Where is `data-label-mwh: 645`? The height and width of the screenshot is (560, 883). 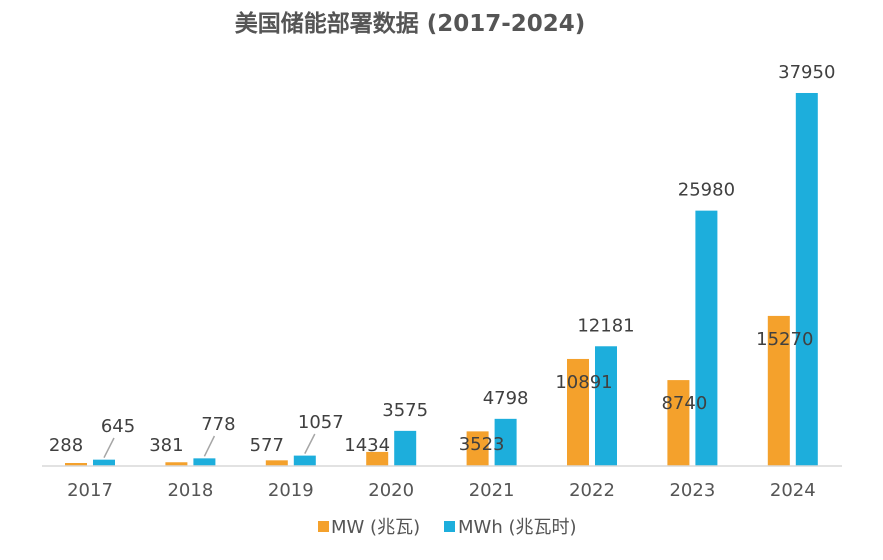 data-label-mwh: 645 is located at coordinates (118, 426).